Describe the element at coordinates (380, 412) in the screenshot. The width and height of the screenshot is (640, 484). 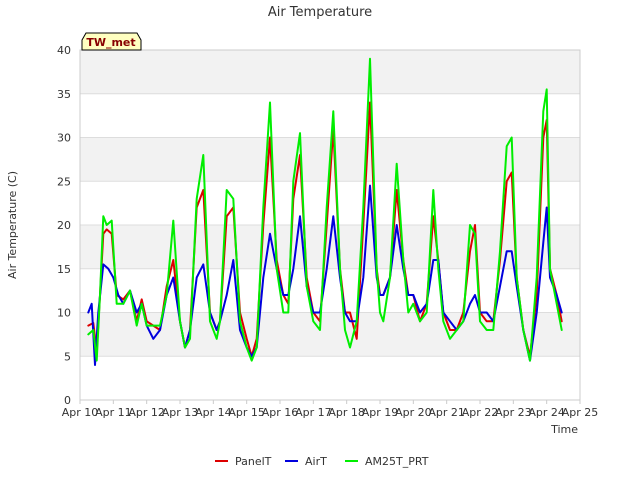
I see `x-tick-label: Apr 19` at that location.